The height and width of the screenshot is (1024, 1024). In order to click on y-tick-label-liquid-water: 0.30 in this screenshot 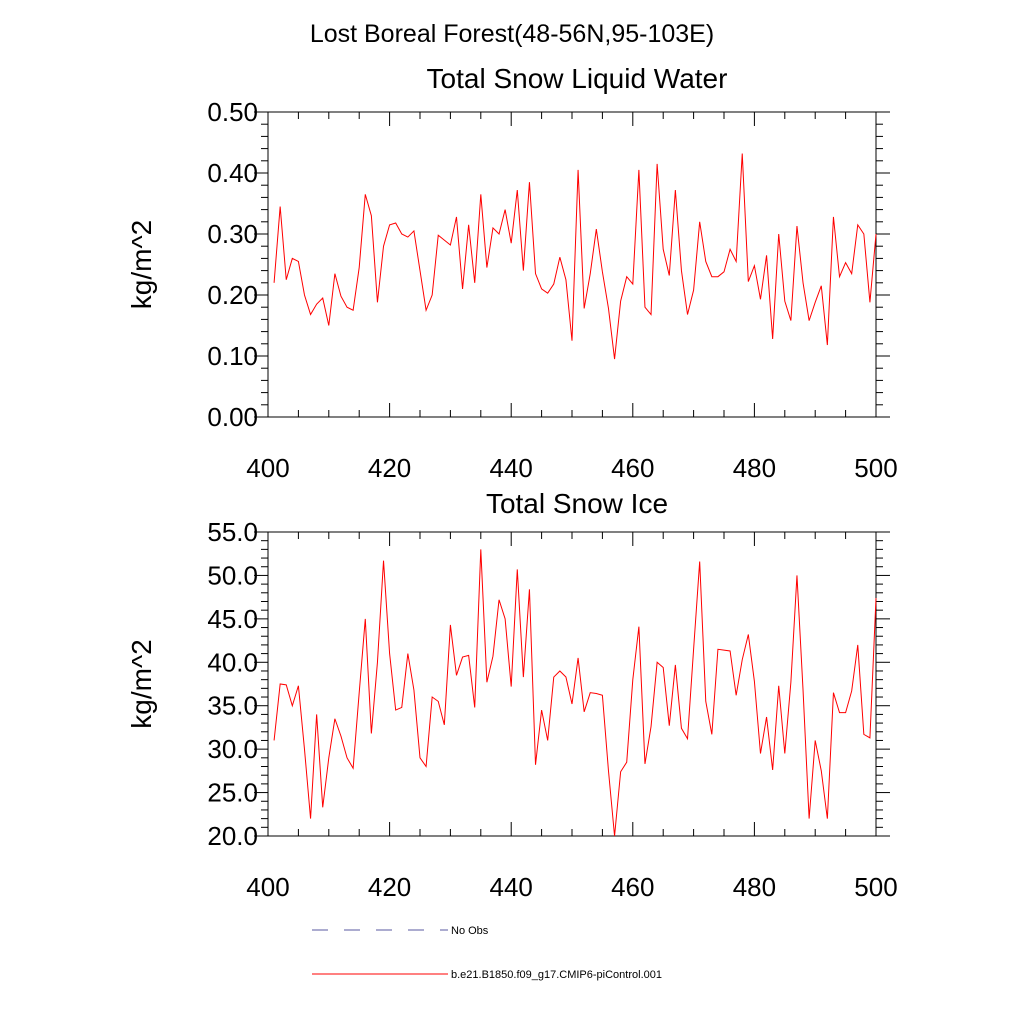, I will do `click(232, 234)`.